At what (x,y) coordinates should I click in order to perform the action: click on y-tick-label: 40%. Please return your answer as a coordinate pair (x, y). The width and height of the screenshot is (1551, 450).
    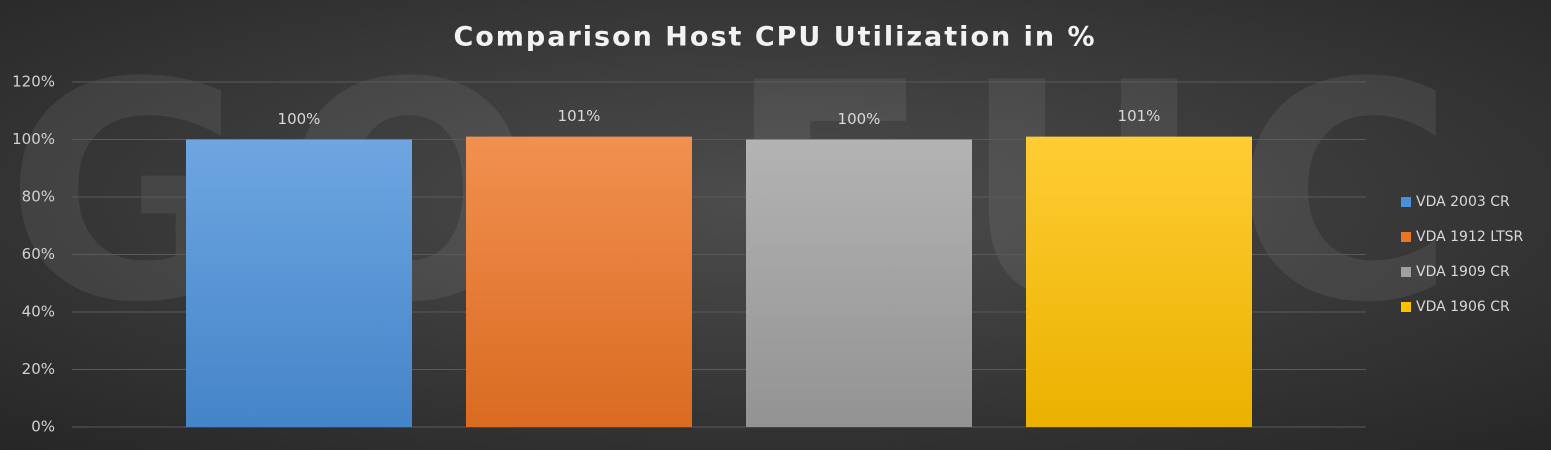
    Looking at the image, I should click on (38, 312).